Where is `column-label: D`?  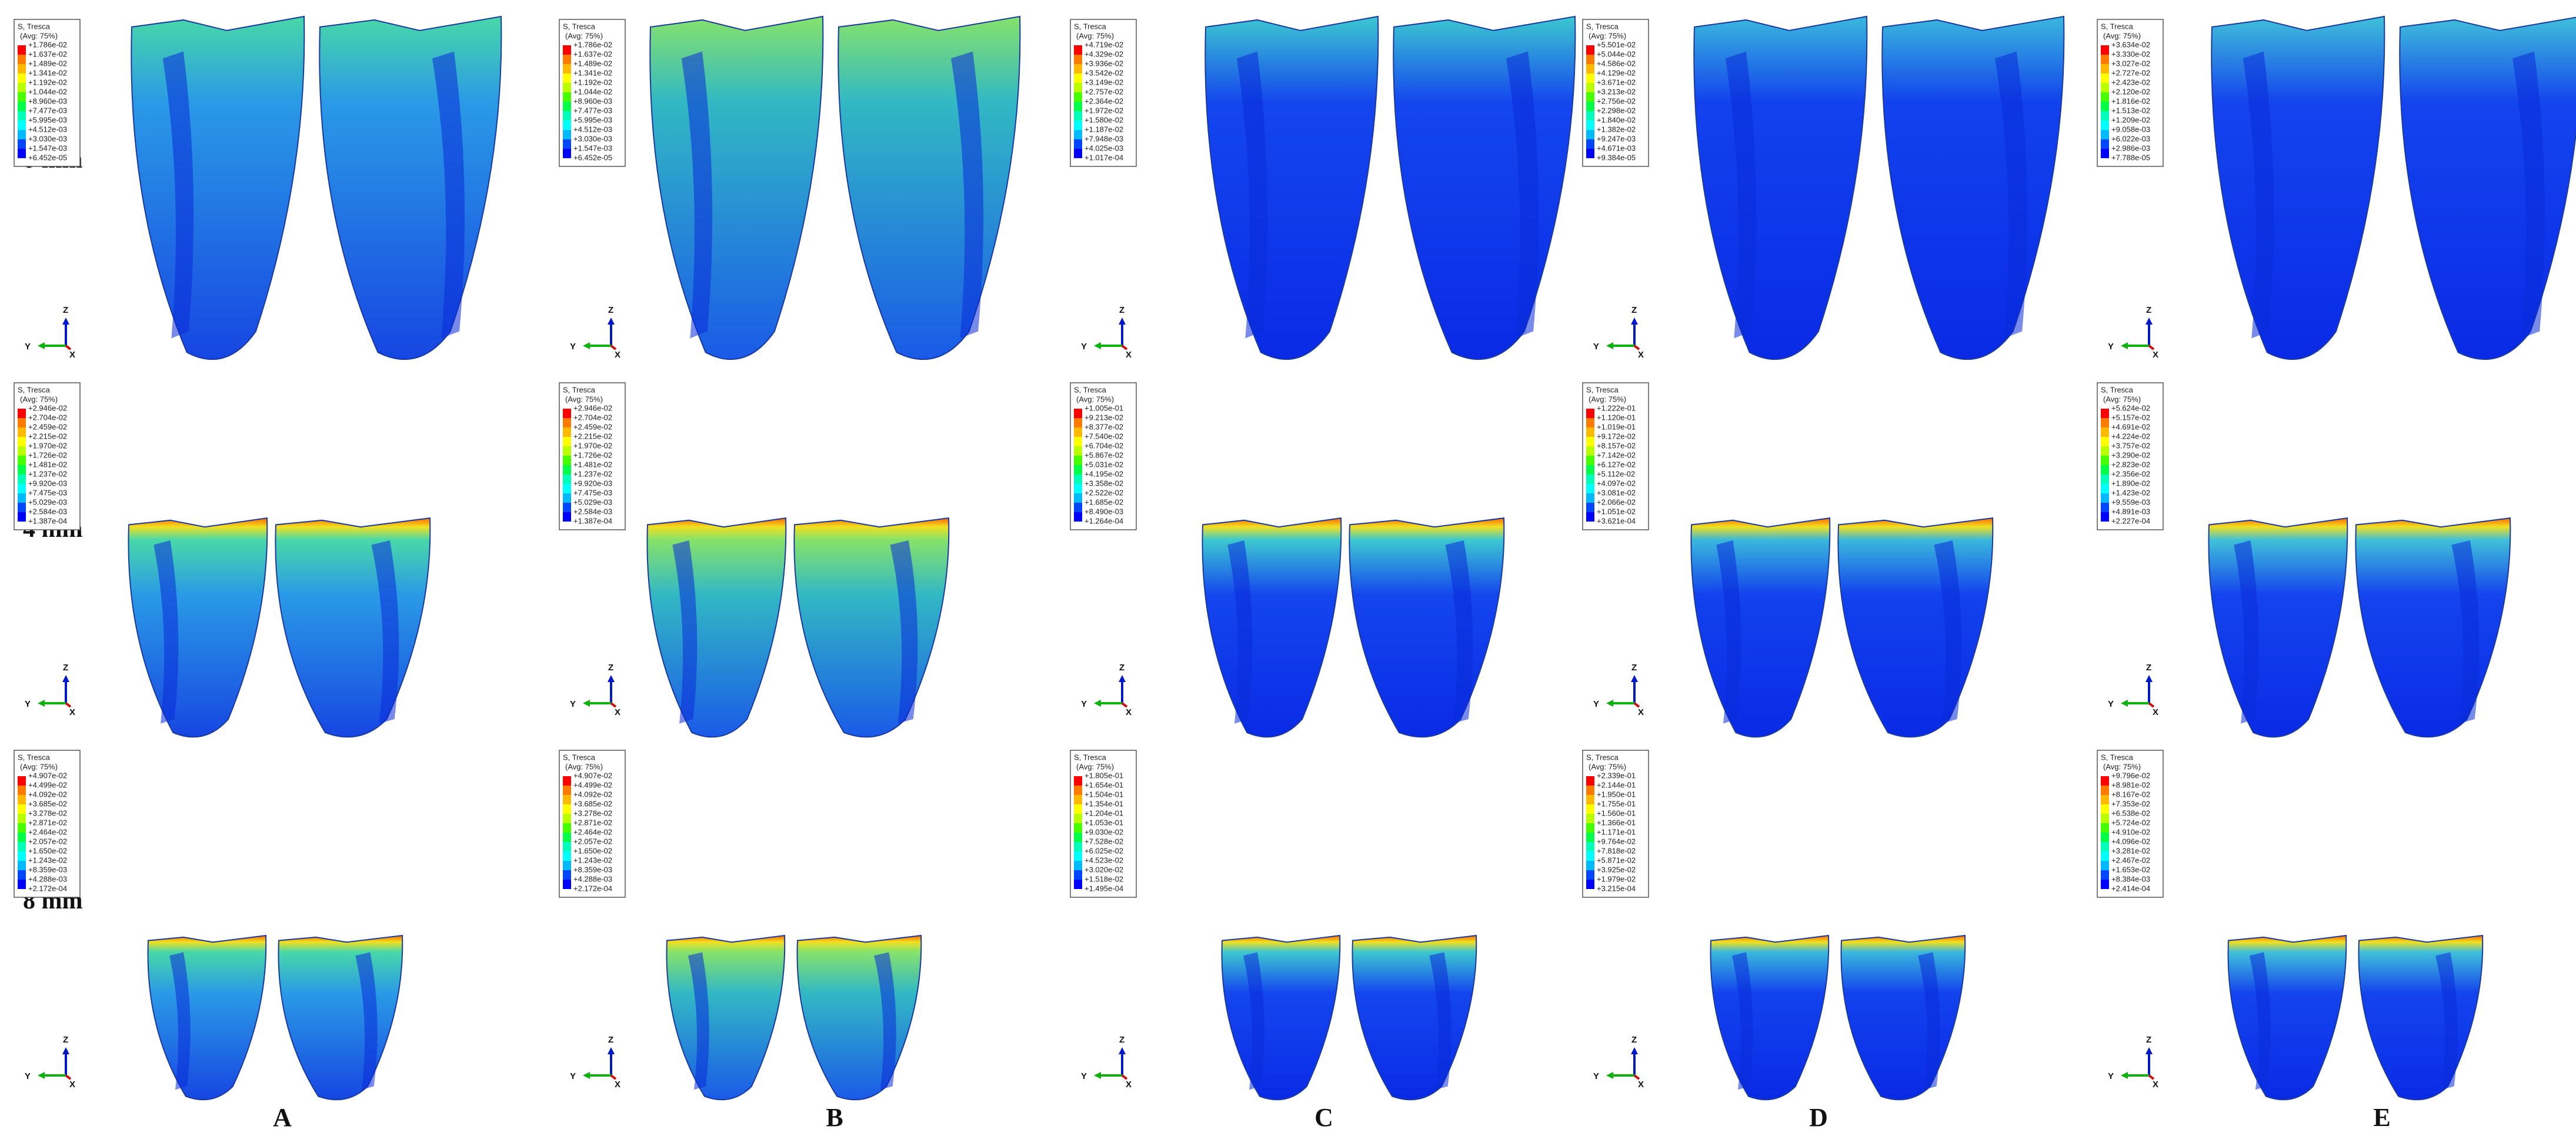
column-label: D is located at coordinates (1818, 1117).